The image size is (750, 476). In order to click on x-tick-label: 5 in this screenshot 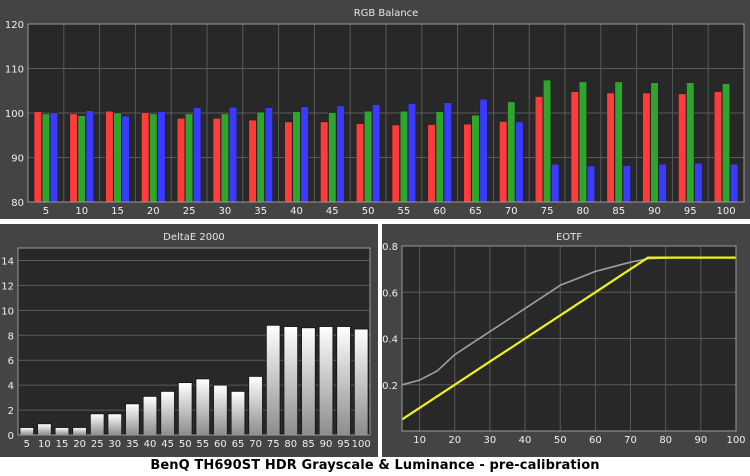, I will do `click(46, 211)`.